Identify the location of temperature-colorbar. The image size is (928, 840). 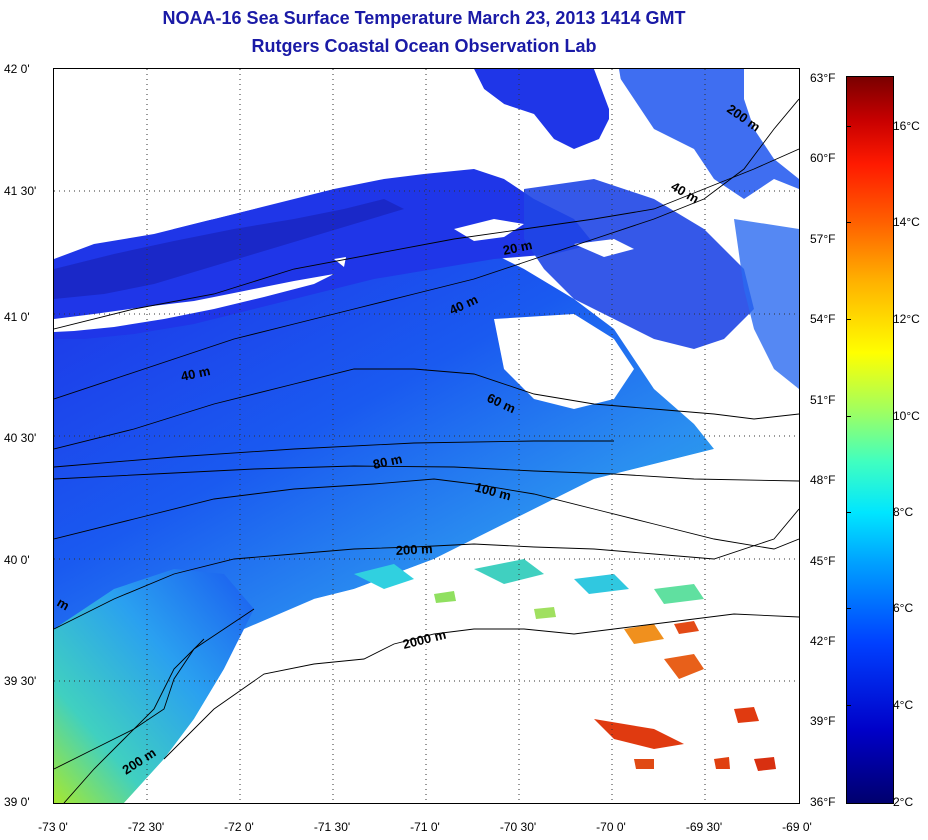
(870, 440).